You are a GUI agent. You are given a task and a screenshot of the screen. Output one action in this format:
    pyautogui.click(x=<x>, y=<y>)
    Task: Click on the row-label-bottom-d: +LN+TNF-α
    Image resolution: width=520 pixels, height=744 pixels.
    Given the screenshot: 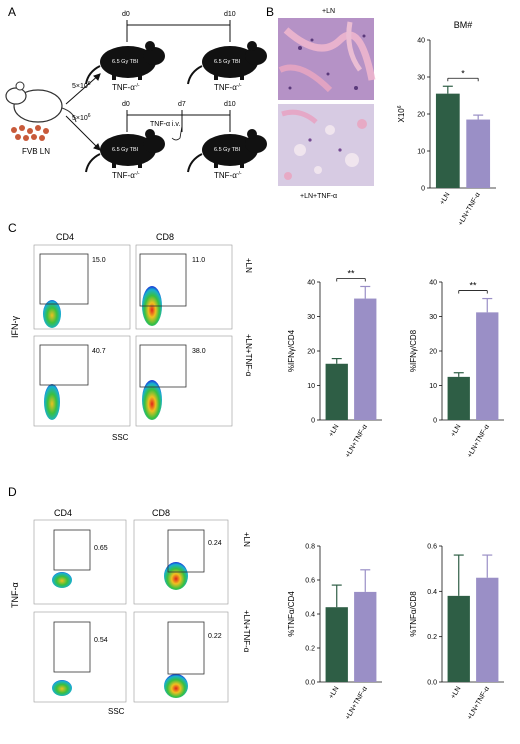 What is the action you would take?
    pyautogui.click(x=246, y=631)
    